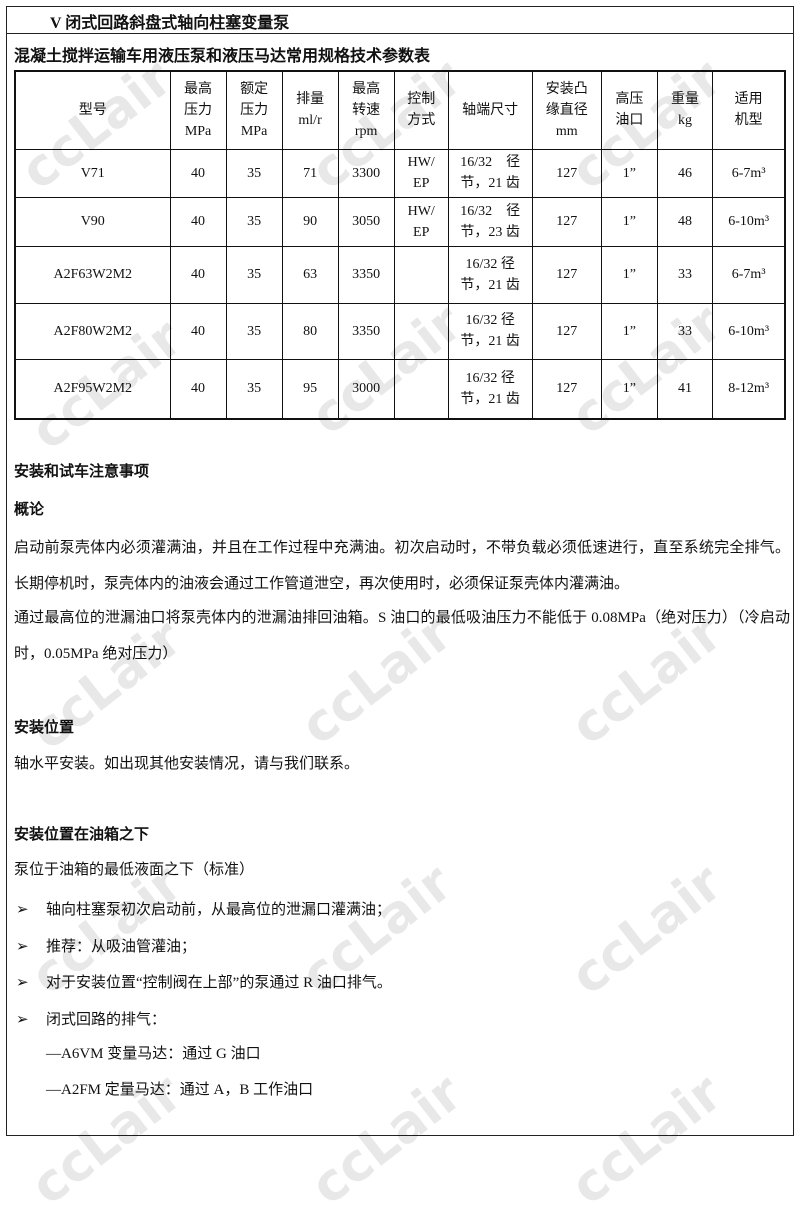 The height and width of the screenshot is (1217, 800). Describe the element at coordinates (490, 221) in the screenshot. I see `table-cell: 16/32 径 节，23 齿` at that location.